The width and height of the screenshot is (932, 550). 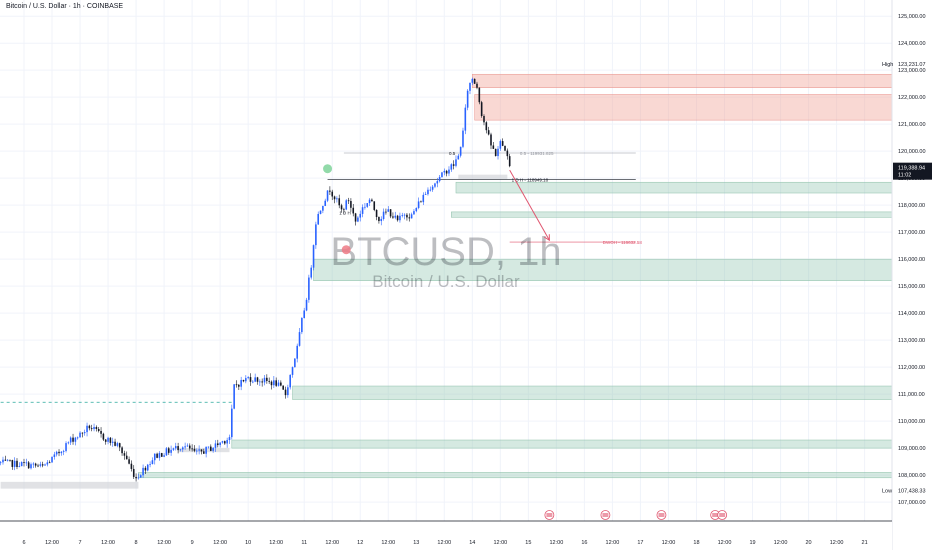 I want to click on x-axis-panel, so click(x=446, y=535).